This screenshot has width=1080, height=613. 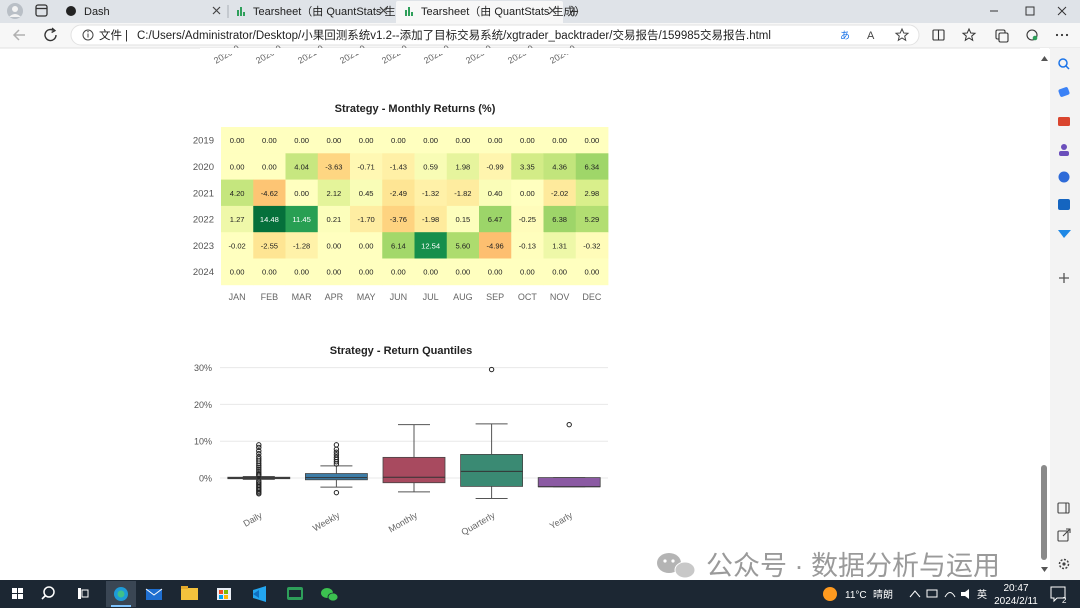 I want to click on scrollbar-track, so click(x=1044, y=314).